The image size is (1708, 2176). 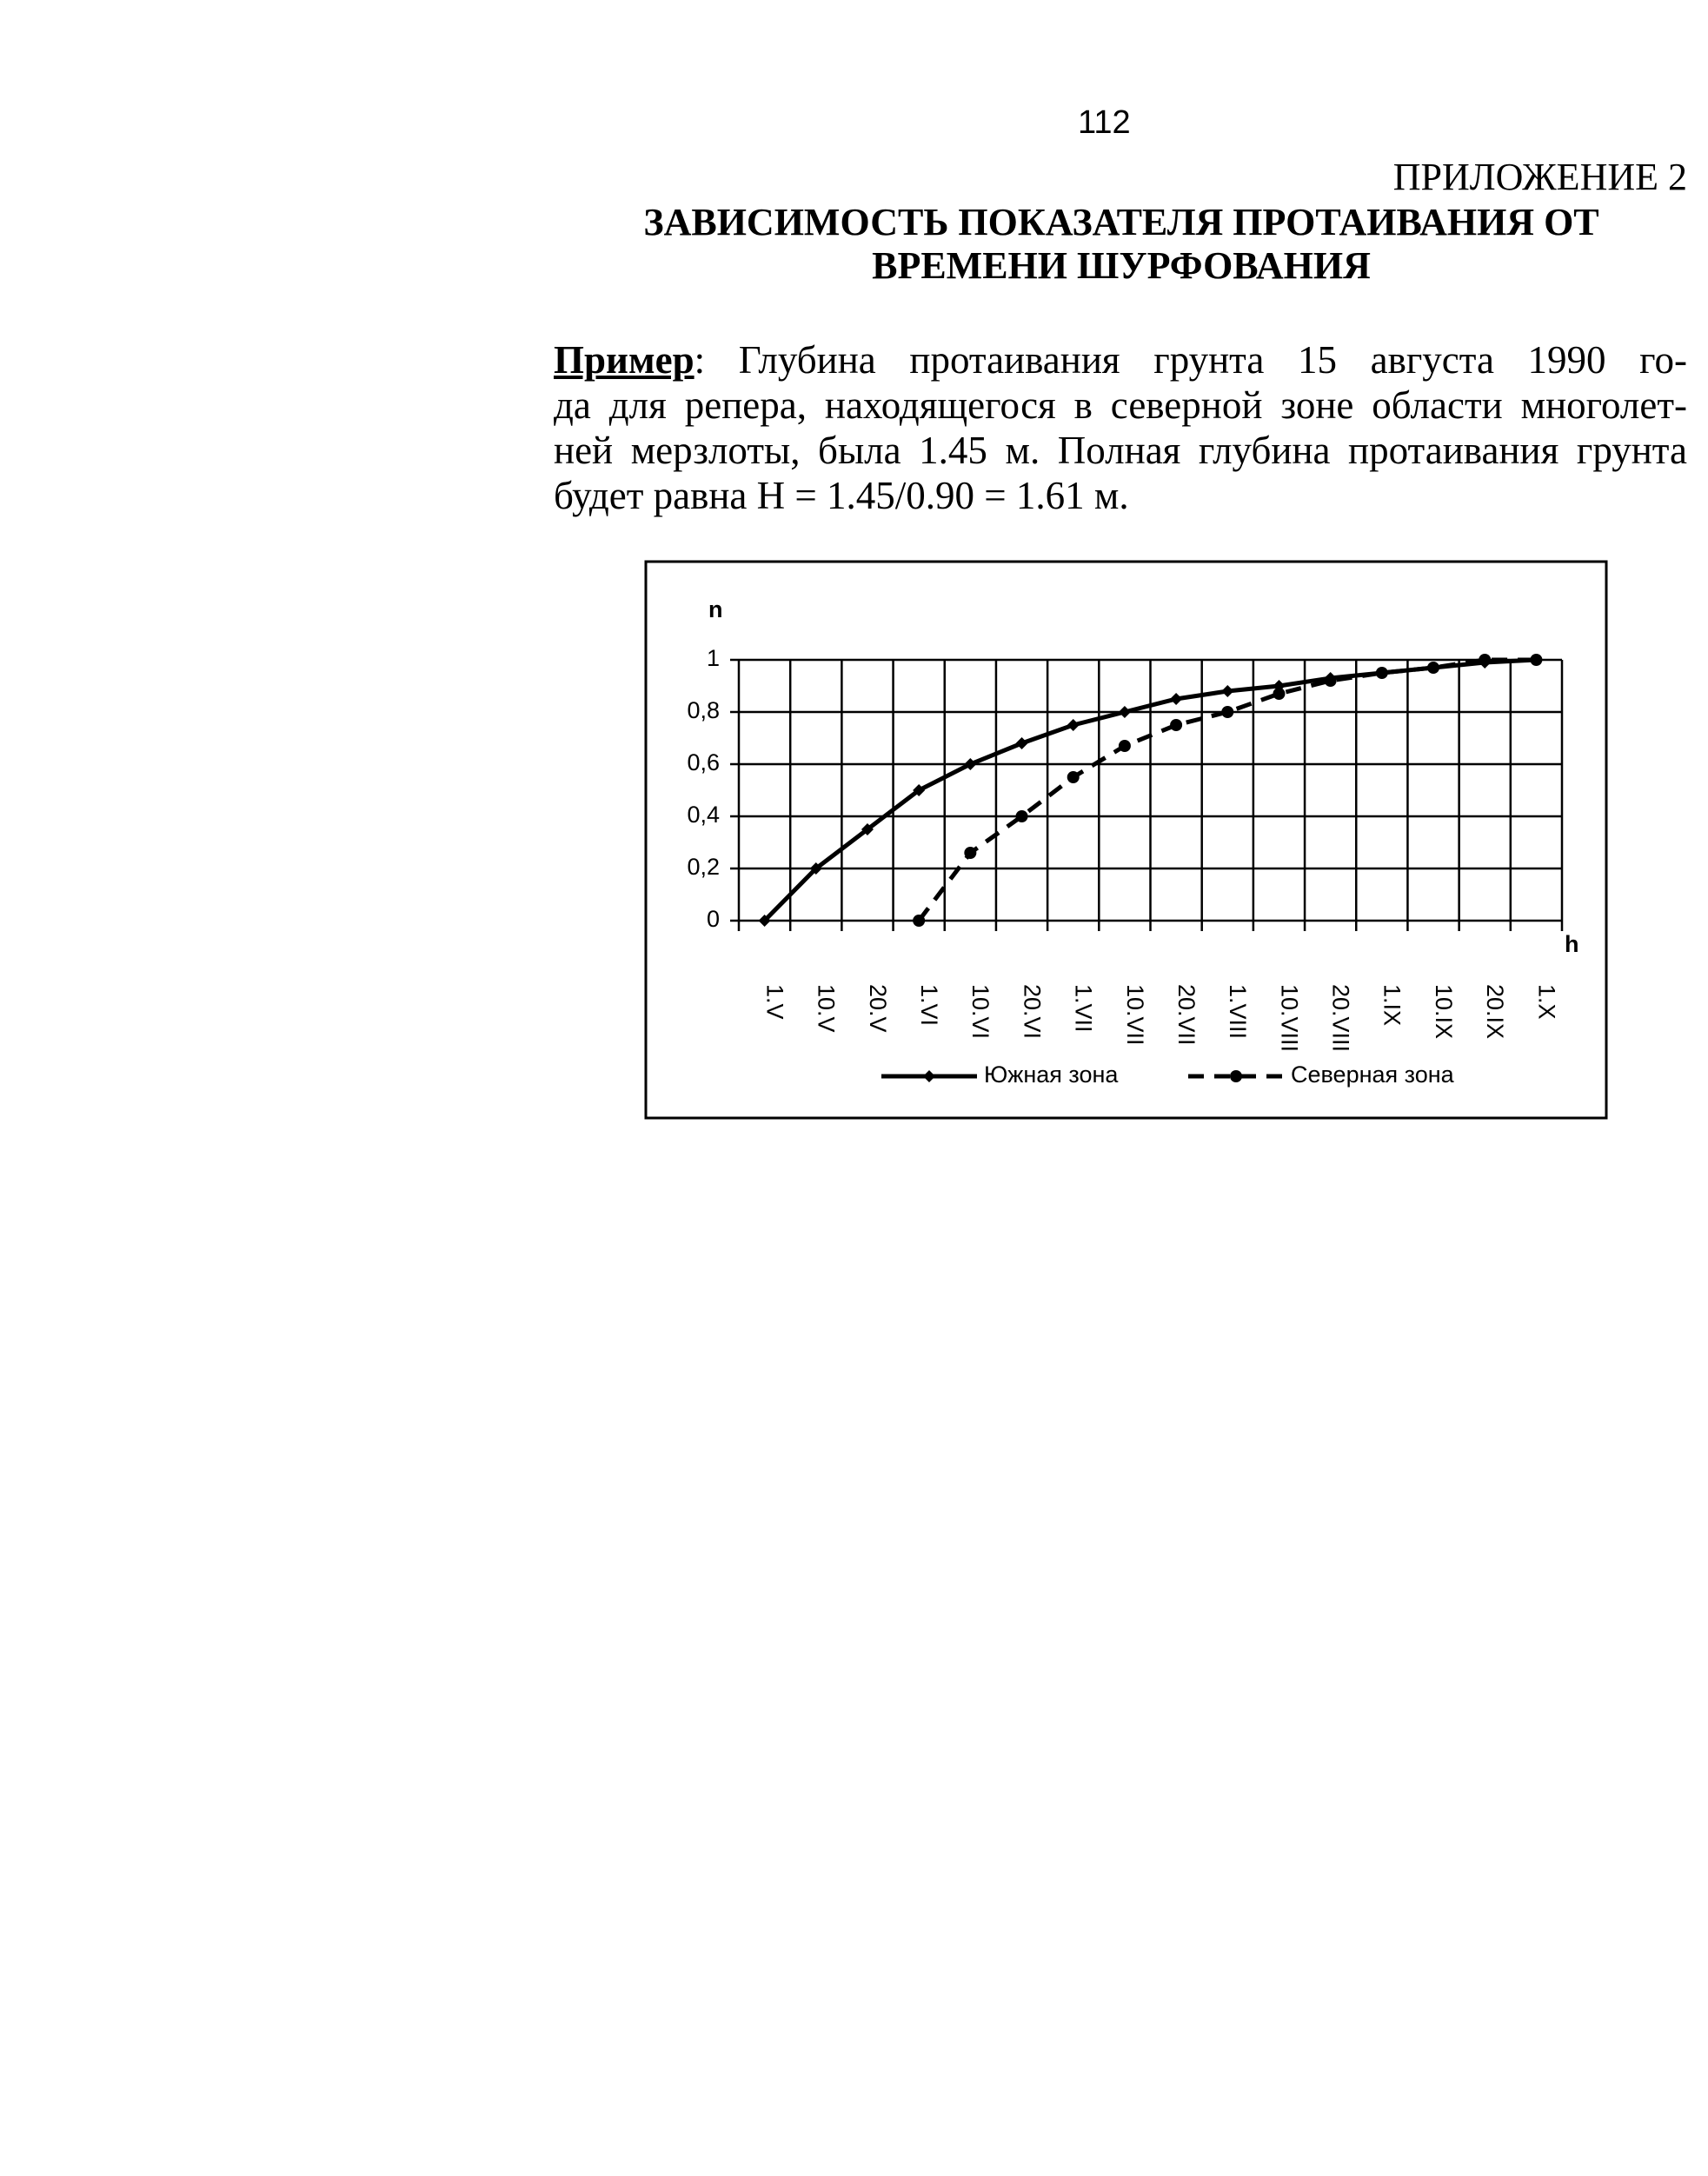 What do you see at coordinates (929, 1005) in the screenshot?
I see `x-tick-label: 1.VI` at bounding box center [929, 1005].